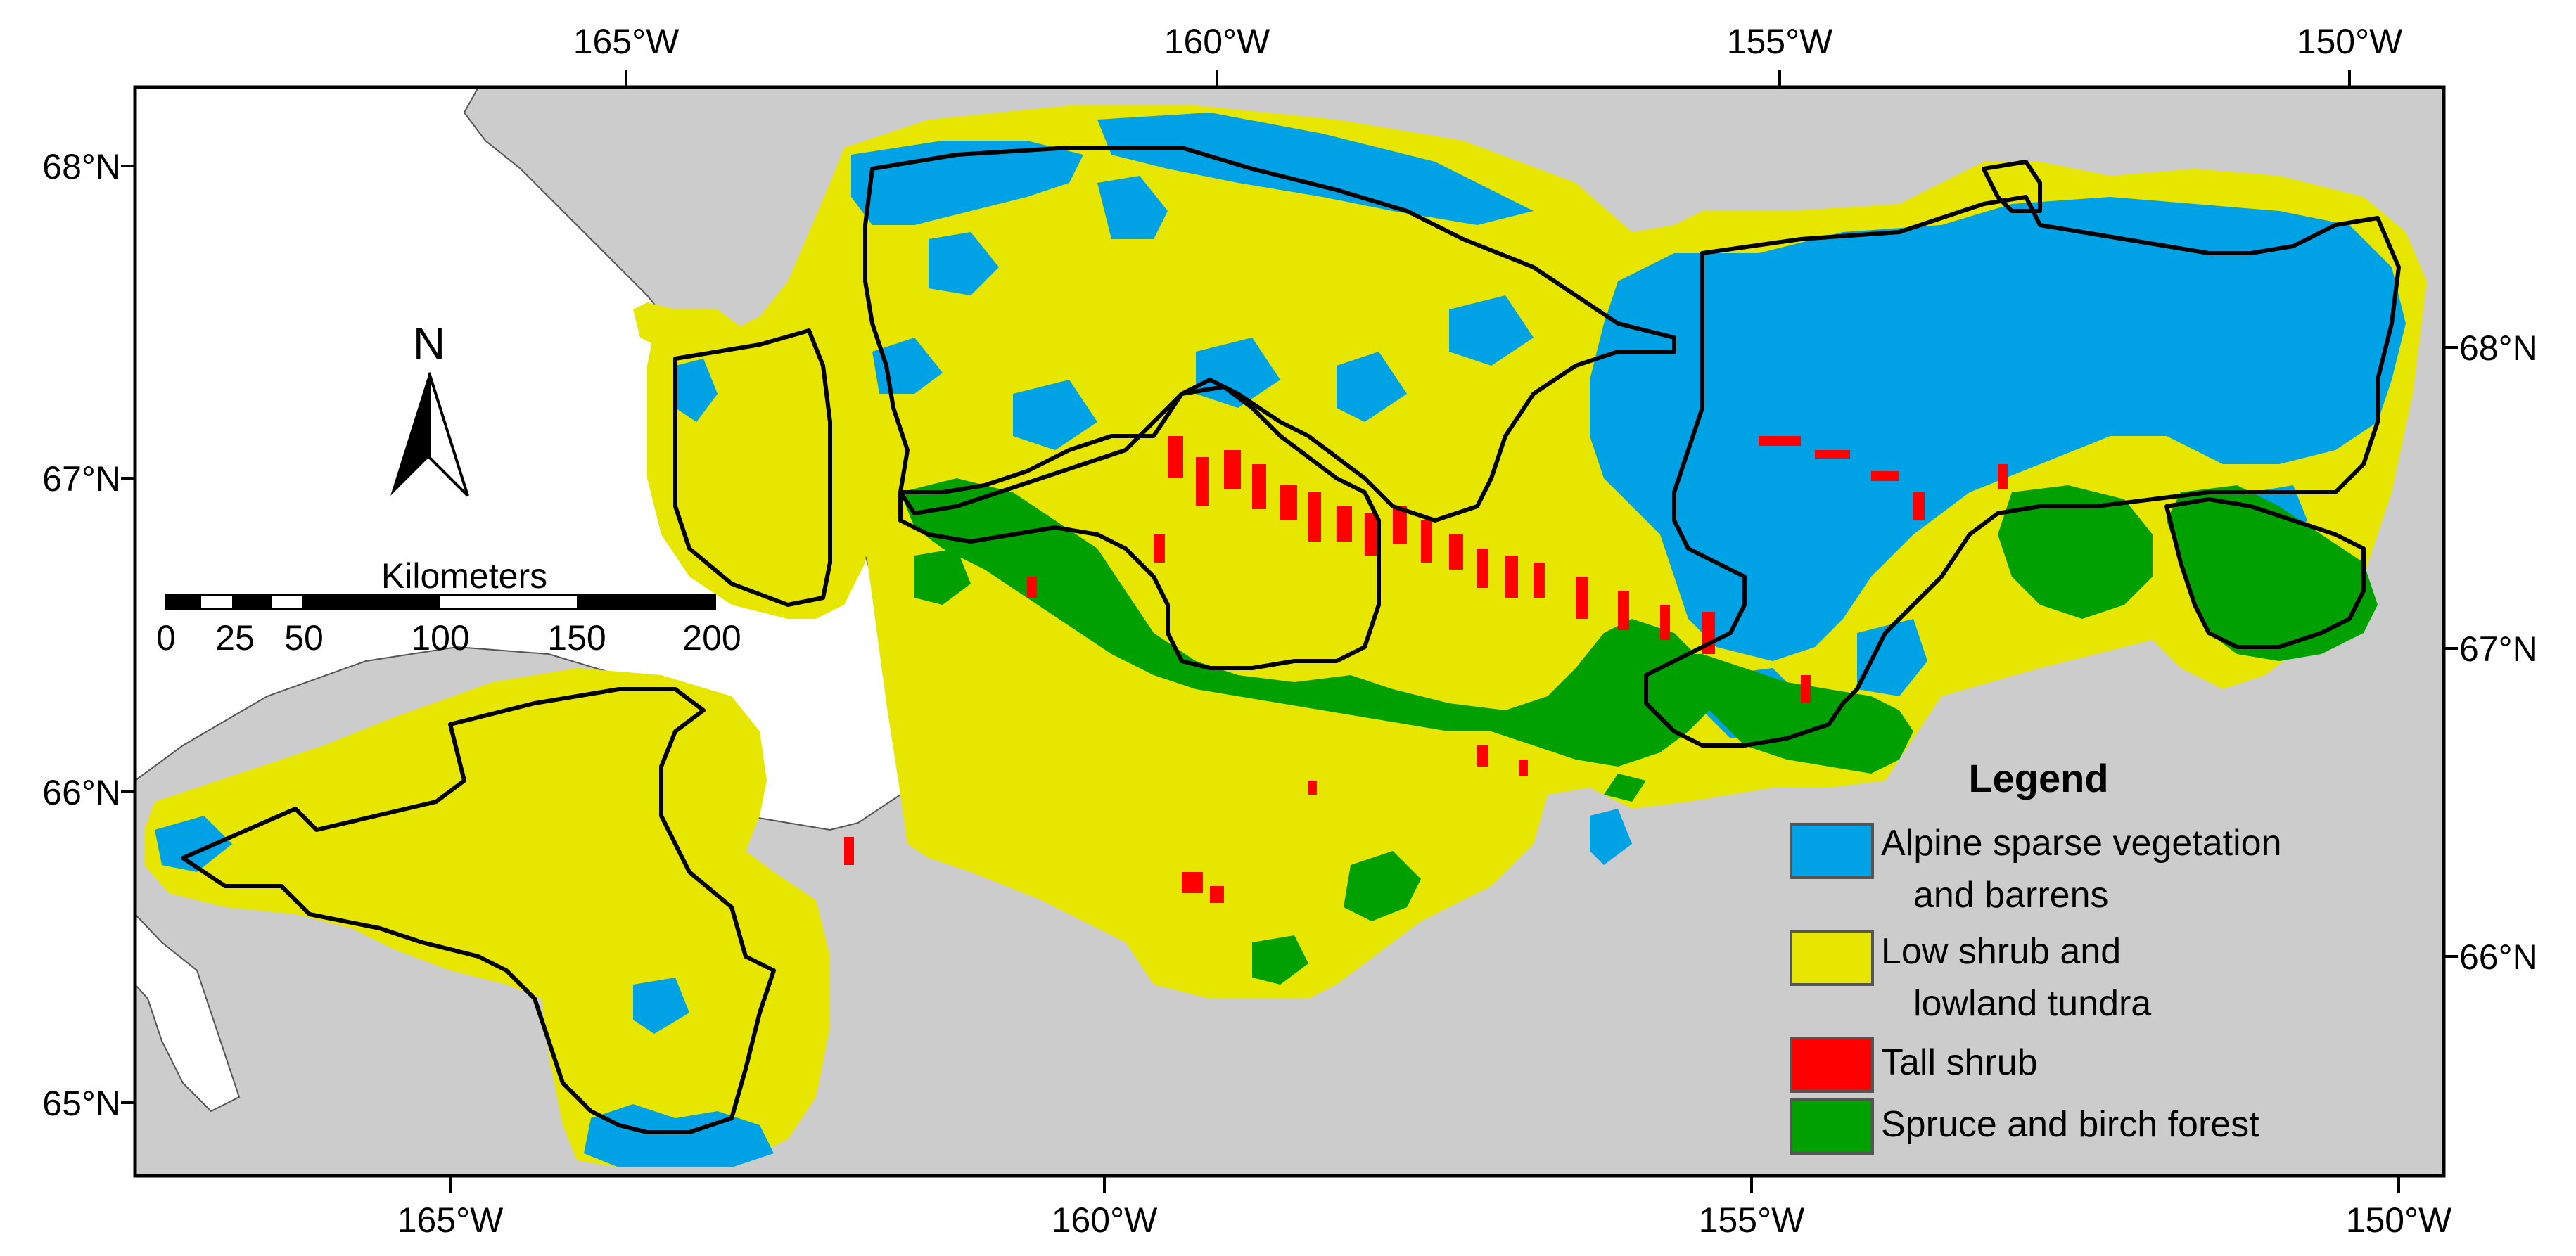 This screenshot has height=1256, width=2576. What do you see at coordinates (752, 467) in the screenshot?
I see `boundary-nw` at bounding box center [752, 467].